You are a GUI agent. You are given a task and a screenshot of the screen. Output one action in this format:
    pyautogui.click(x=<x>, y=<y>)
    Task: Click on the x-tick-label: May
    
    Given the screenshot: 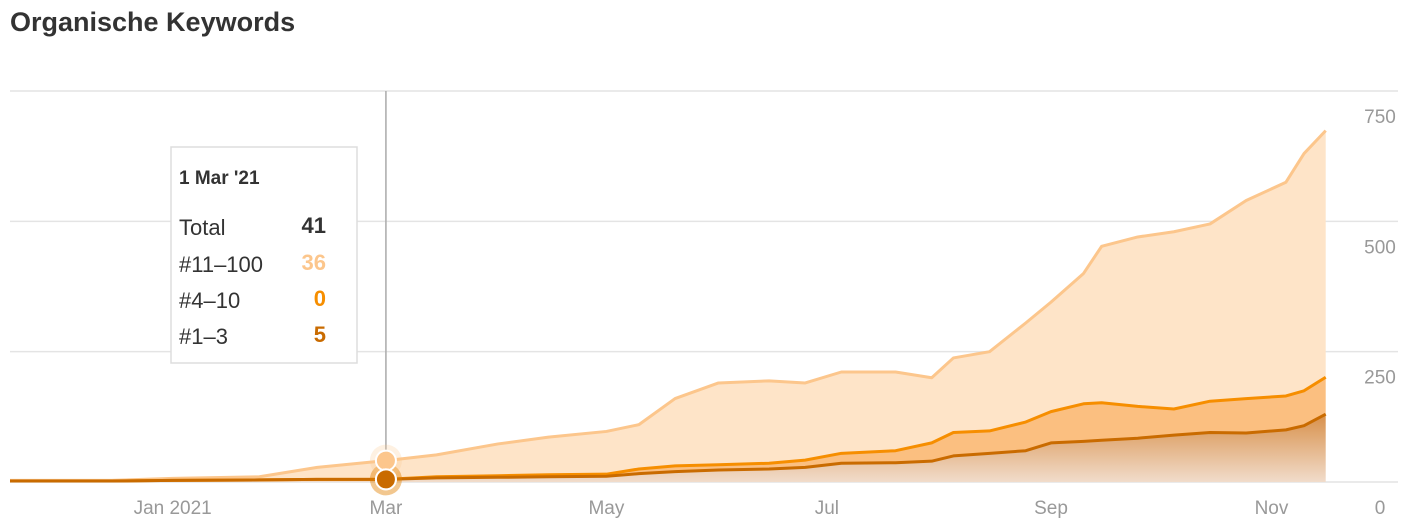 What is the action you would take?
    pyautogui.click(x=606, y=508)
    